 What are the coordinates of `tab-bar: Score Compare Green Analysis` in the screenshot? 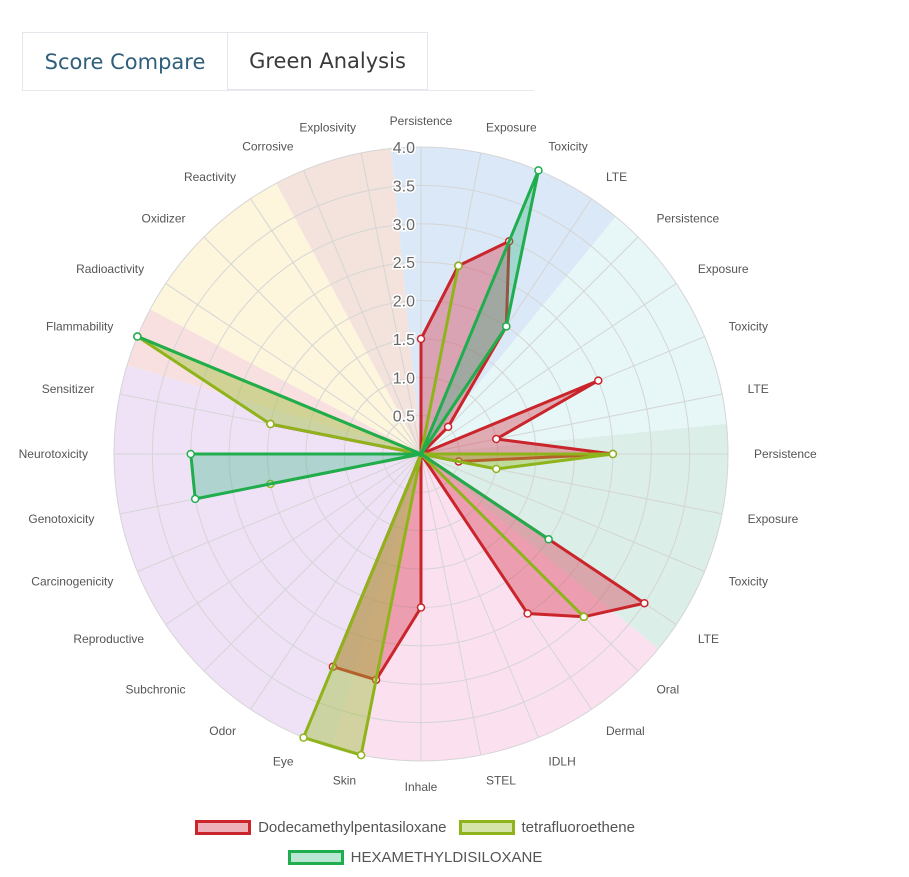 It's located at (225, 61).